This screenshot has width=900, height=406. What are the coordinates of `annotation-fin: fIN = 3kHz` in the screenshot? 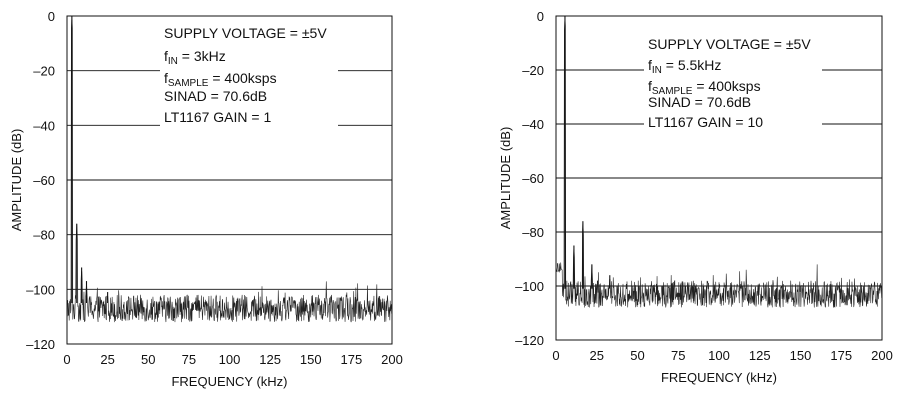 It's located at (195, 57).